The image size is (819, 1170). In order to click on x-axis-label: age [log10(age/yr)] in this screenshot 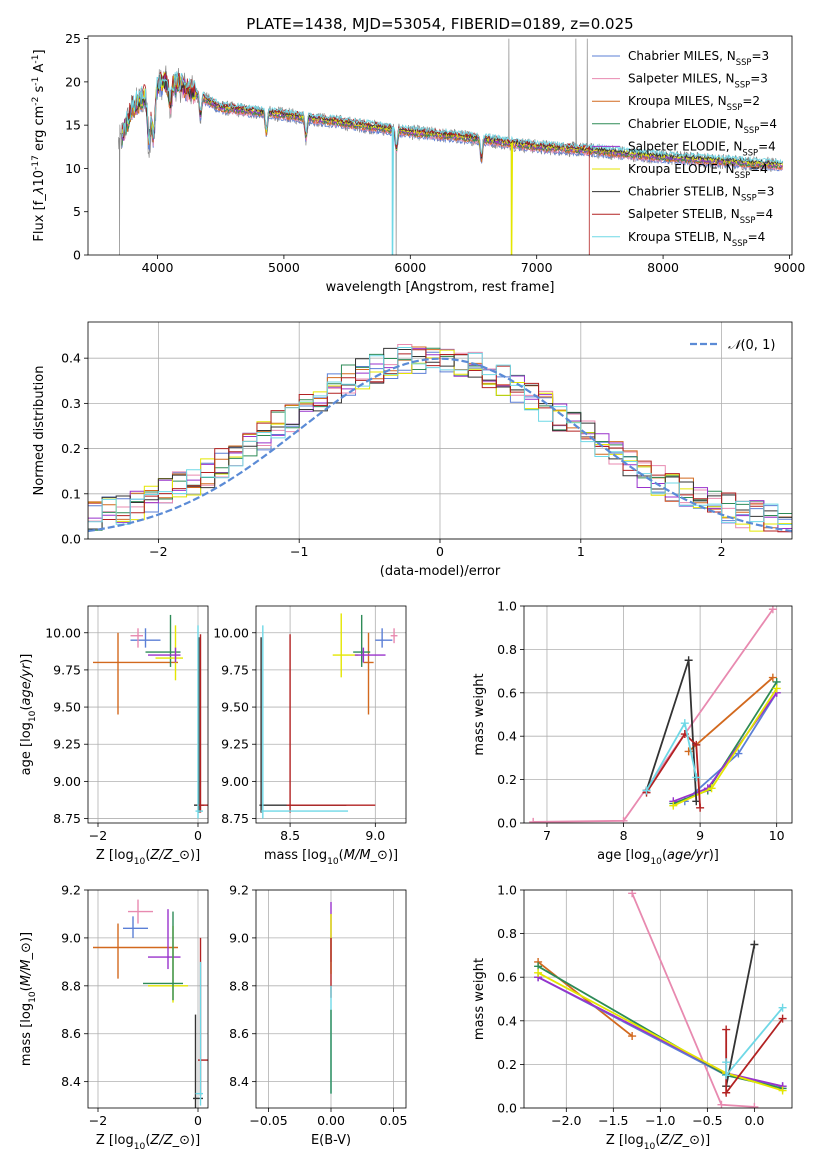, I will do `click(658, 857)`.